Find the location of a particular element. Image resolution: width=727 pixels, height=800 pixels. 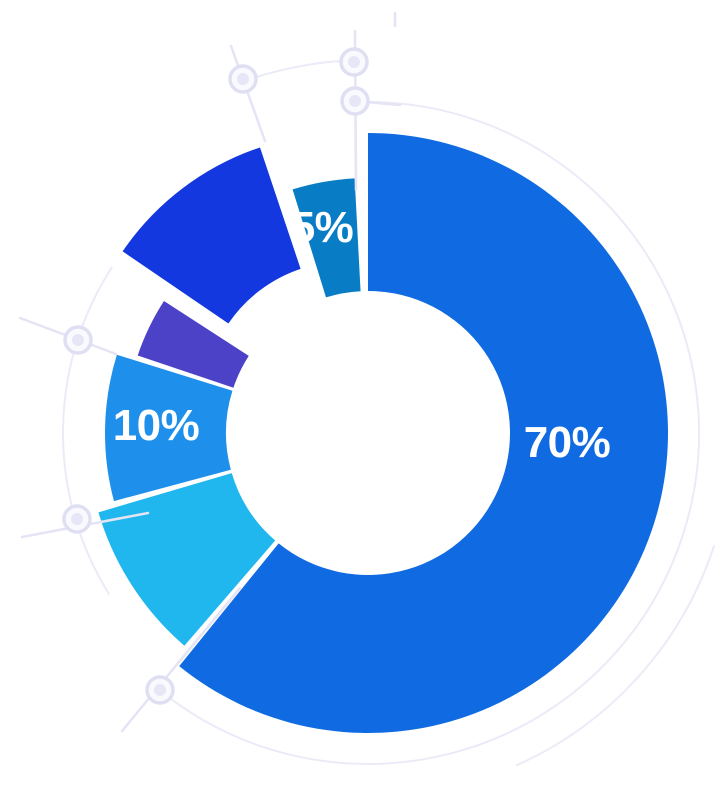

decor-node-2-dot is located at coordinates (354, 62).